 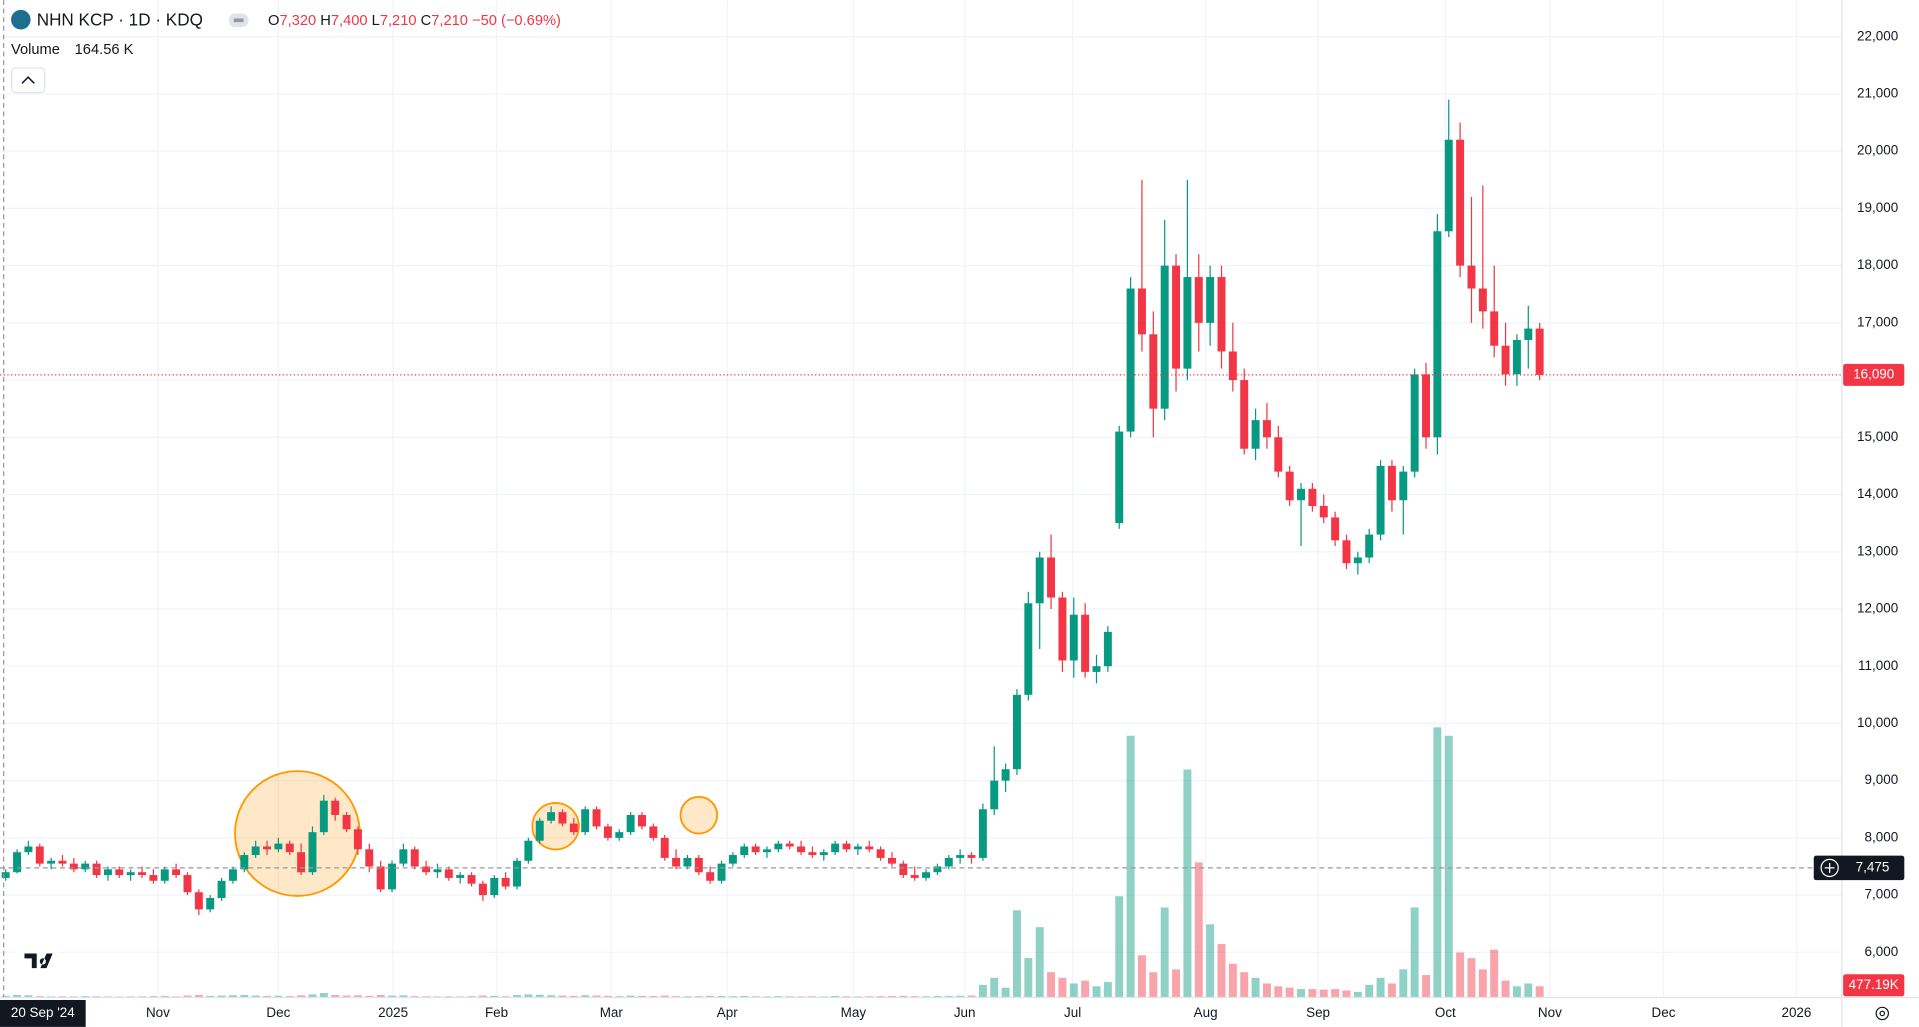 I want to click on volume-value: 164.56 K, so click(x=104, y=50).